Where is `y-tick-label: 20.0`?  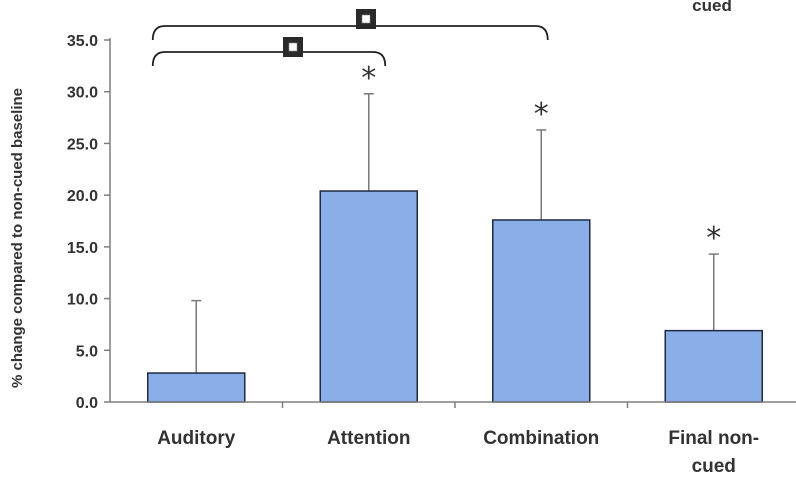
y-tick-label: 20.0 is located at coordinates (82, 196).